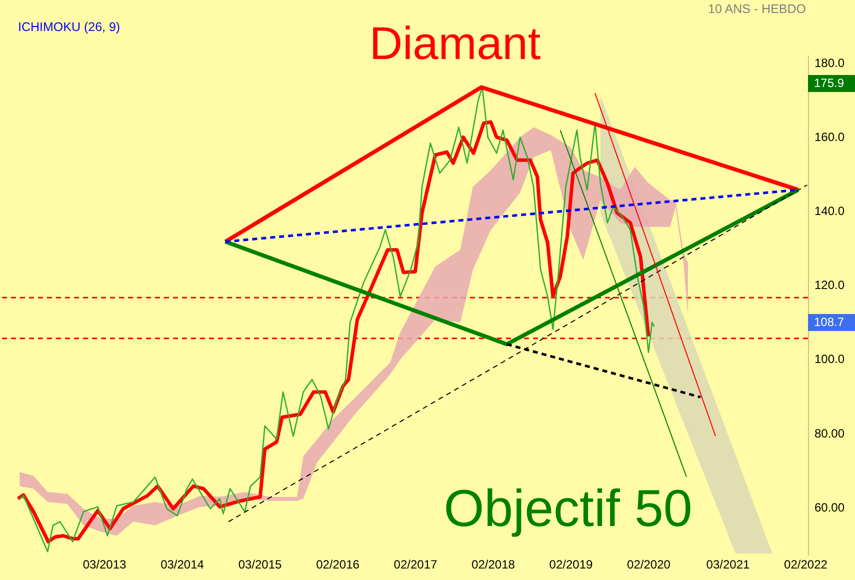 Image resolution: width=855 pixels, height=580 pixels. What do you see at coordinates (829, 63) in the screenshot?
I see `y-tick-label: 180.0` at bounding box center [829, 63].